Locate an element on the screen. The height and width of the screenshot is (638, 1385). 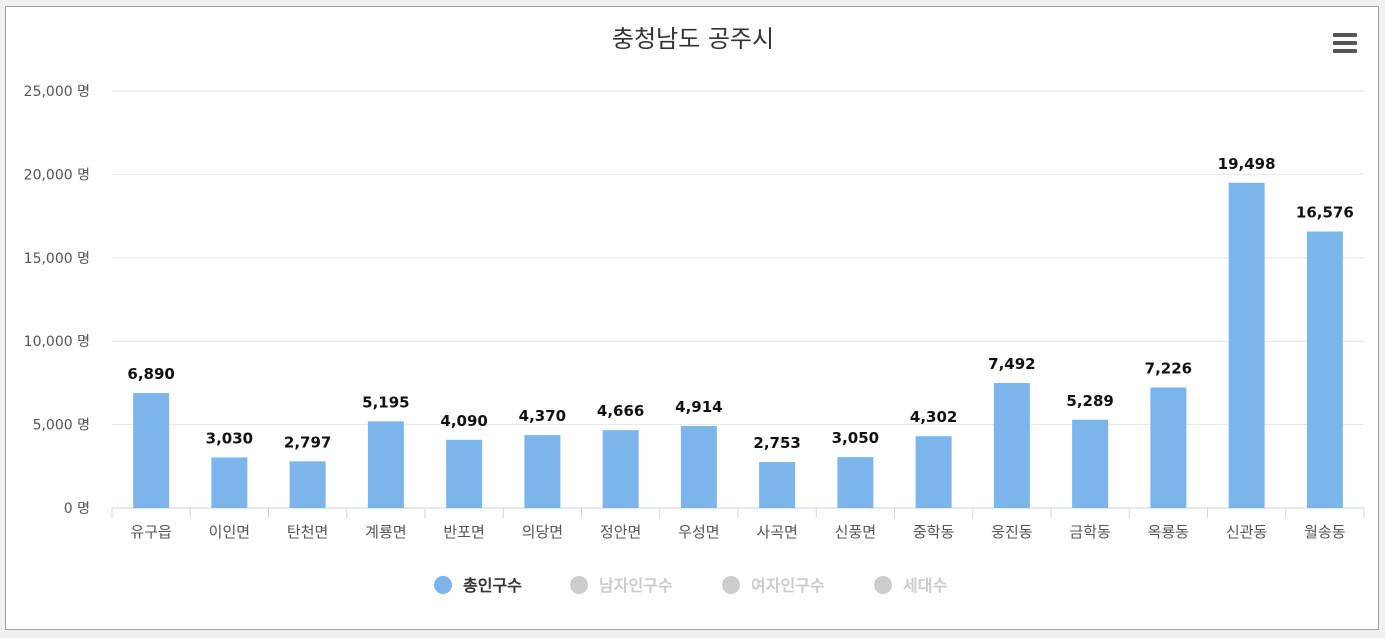
x-tick-label: 계룡면 is located at coordinates (385, 532).